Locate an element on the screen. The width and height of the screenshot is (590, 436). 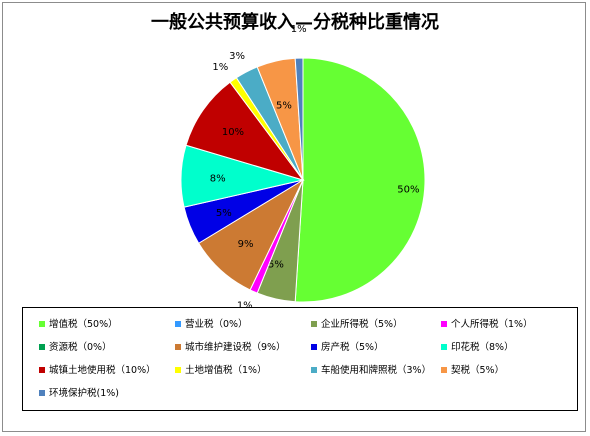
legend-item: 环境保护税(1%) is located at coordinates (79, 394).